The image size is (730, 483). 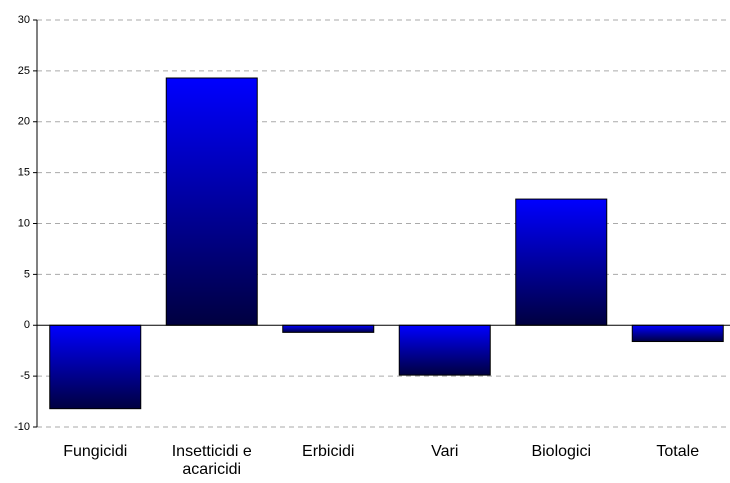 What do you see at coordinates (27, 325) in the screenshot?
I see `y-tick-label: 0` at bounding box center [27, 325].